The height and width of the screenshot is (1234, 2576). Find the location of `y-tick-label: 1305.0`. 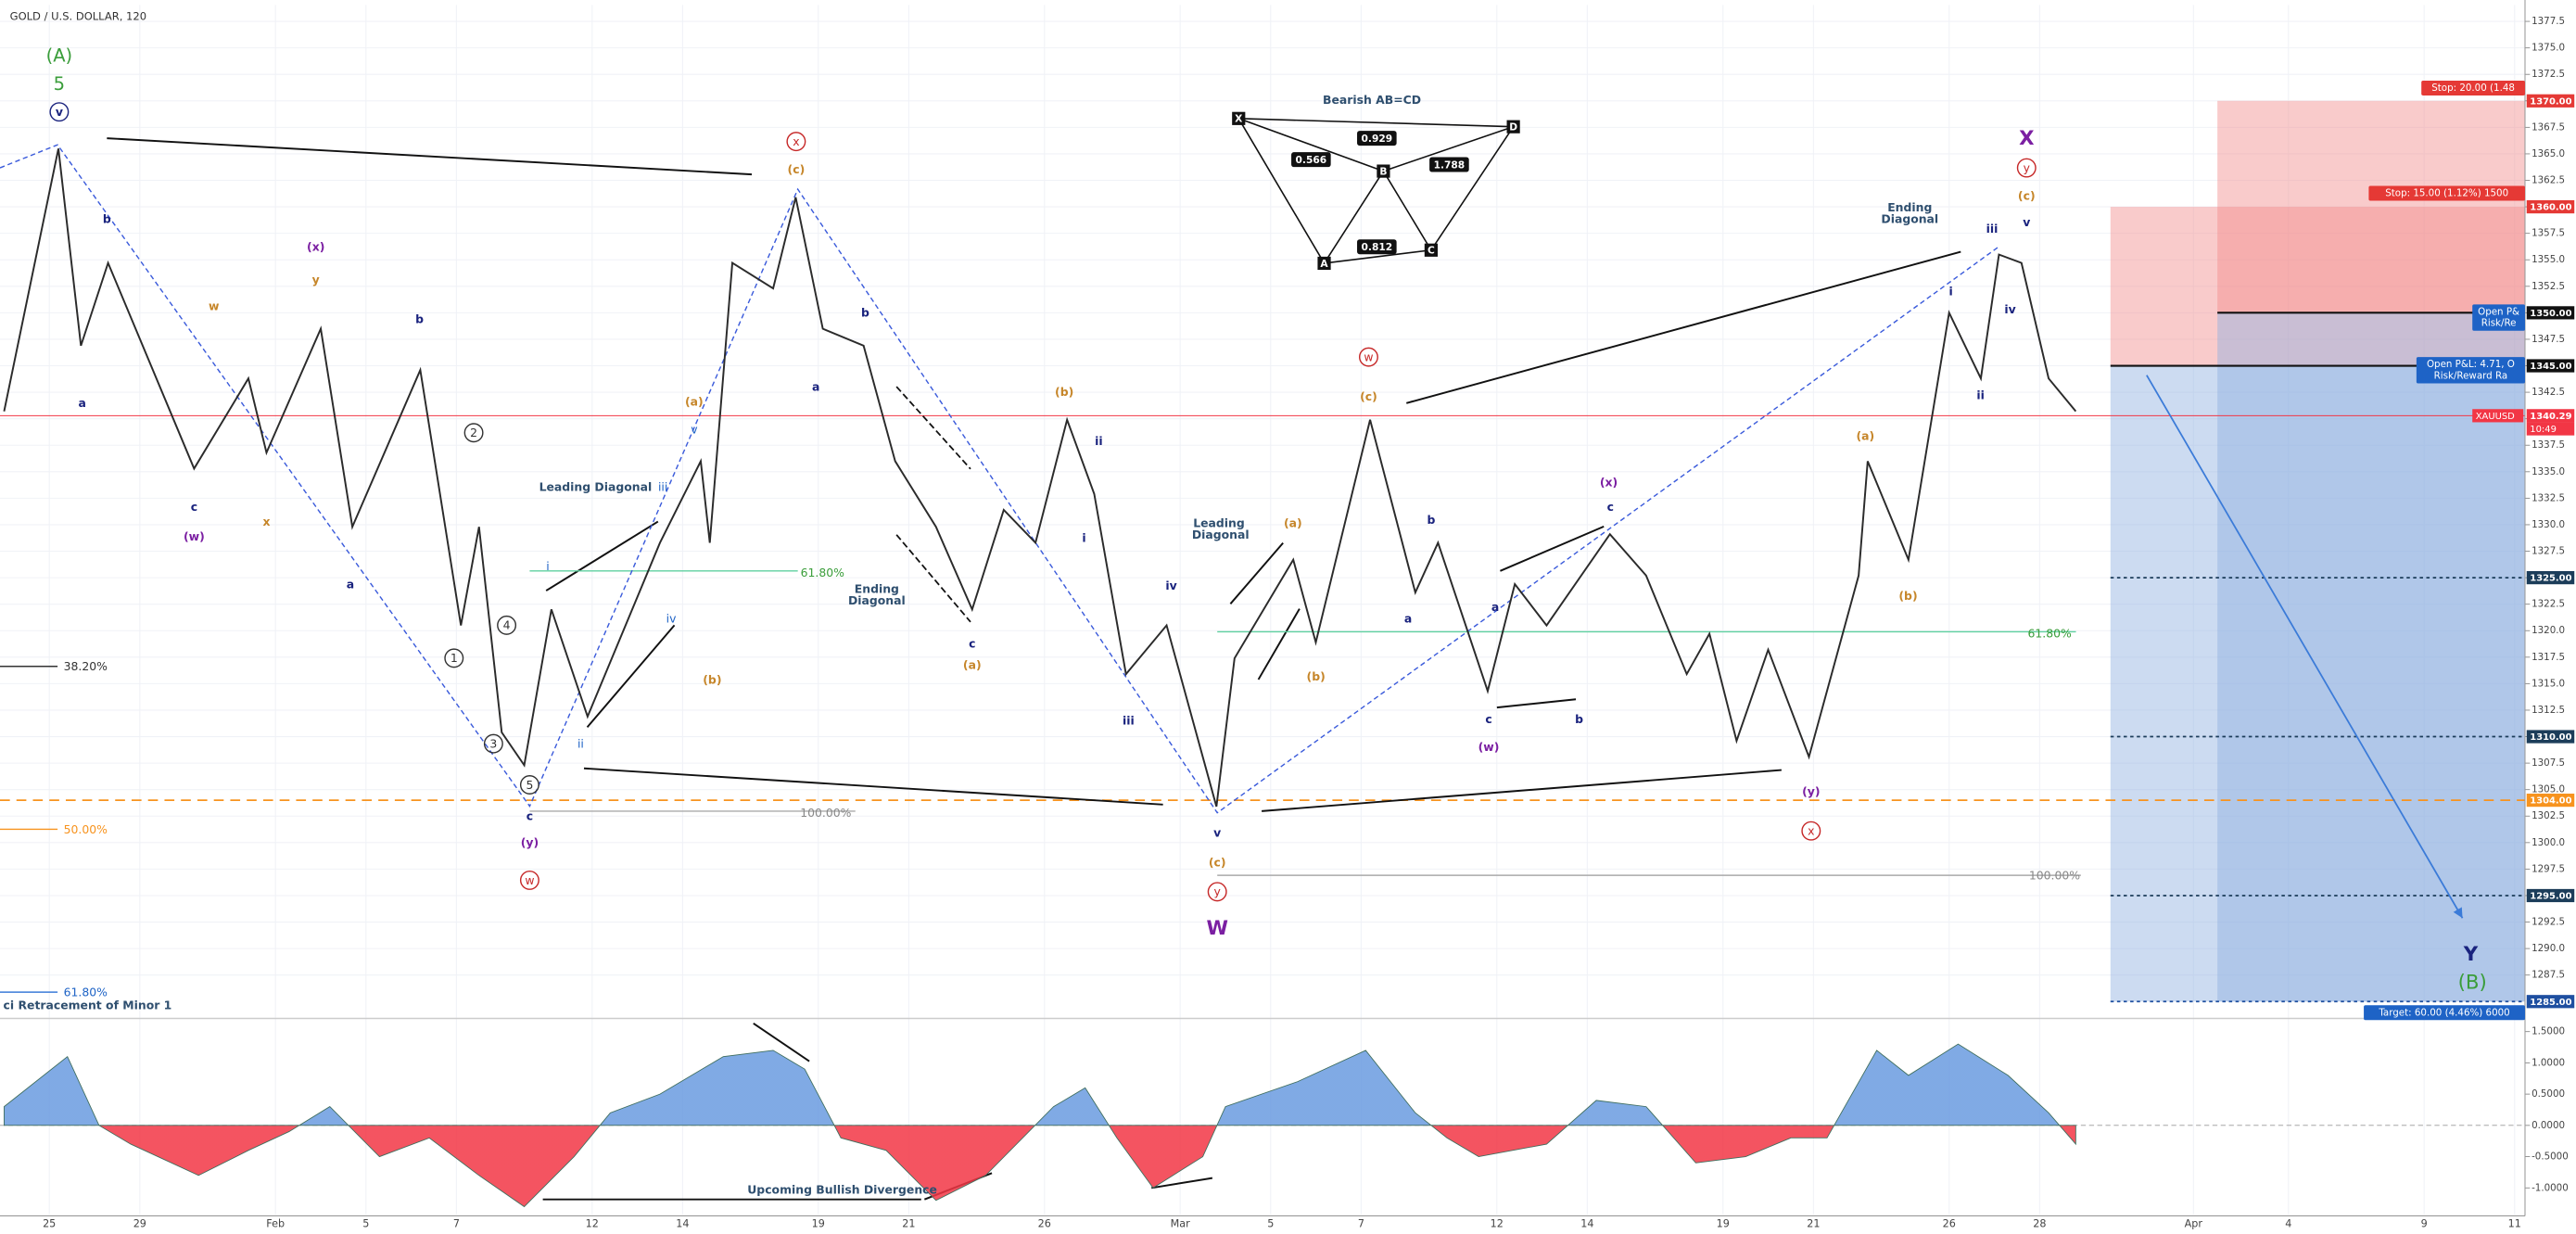

y-tick-label: 1305.0 is located at coordinates (2548, 789).